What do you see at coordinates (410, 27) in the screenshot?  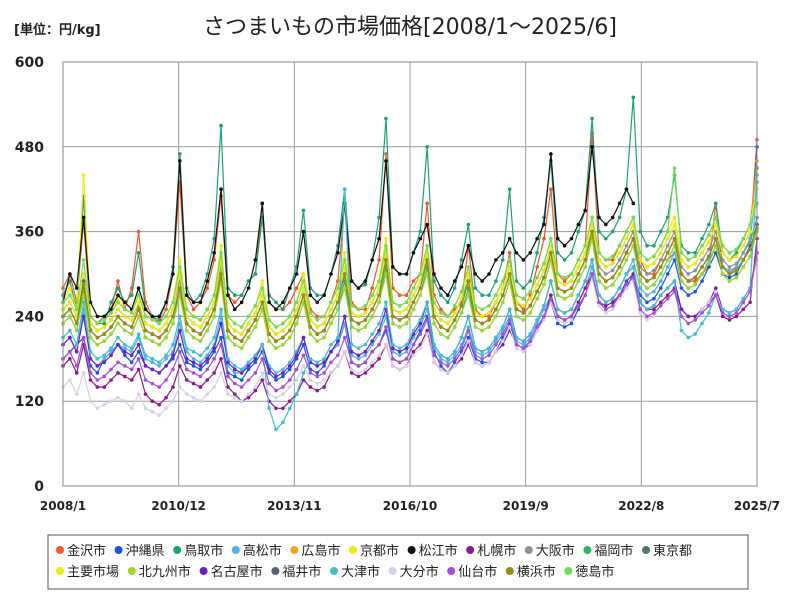 I see `chart-title: さつまいもの市場価格[2008/1～2025/6]` at bounding box center [410, 27].